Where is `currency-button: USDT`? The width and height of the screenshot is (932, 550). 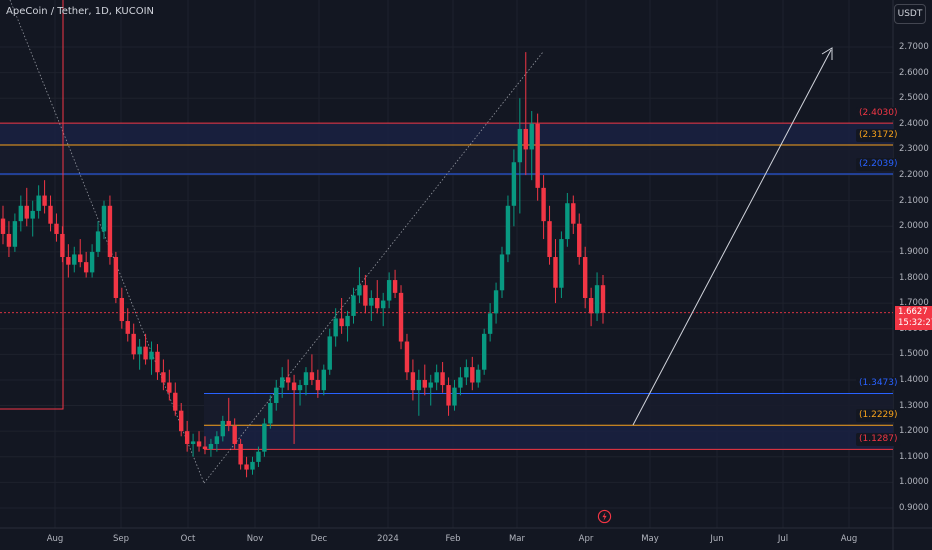
currency-button: USDT is located at coordinates (910, 14).